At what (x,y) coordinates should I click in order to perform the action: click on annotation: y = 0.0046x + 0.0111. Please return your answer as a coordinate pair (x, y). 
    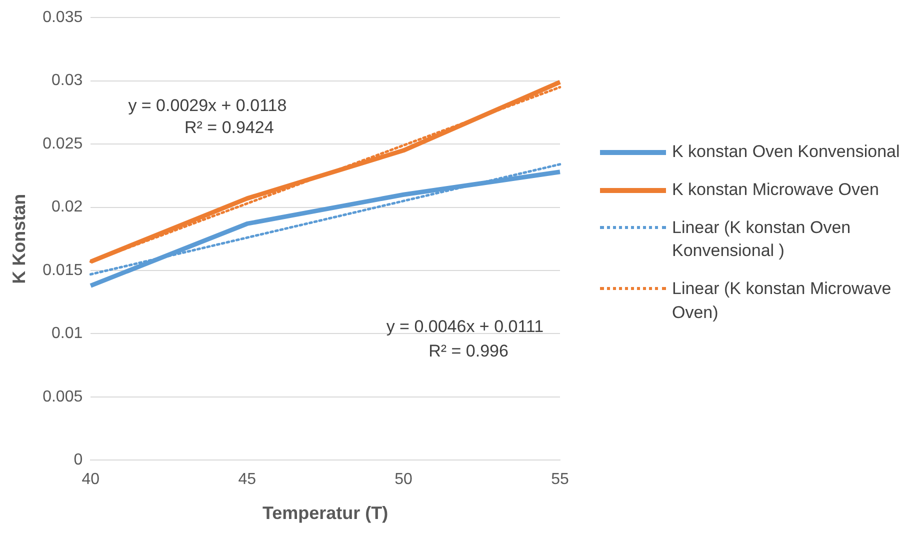
    Looking at the image, I should click on (465, 326).